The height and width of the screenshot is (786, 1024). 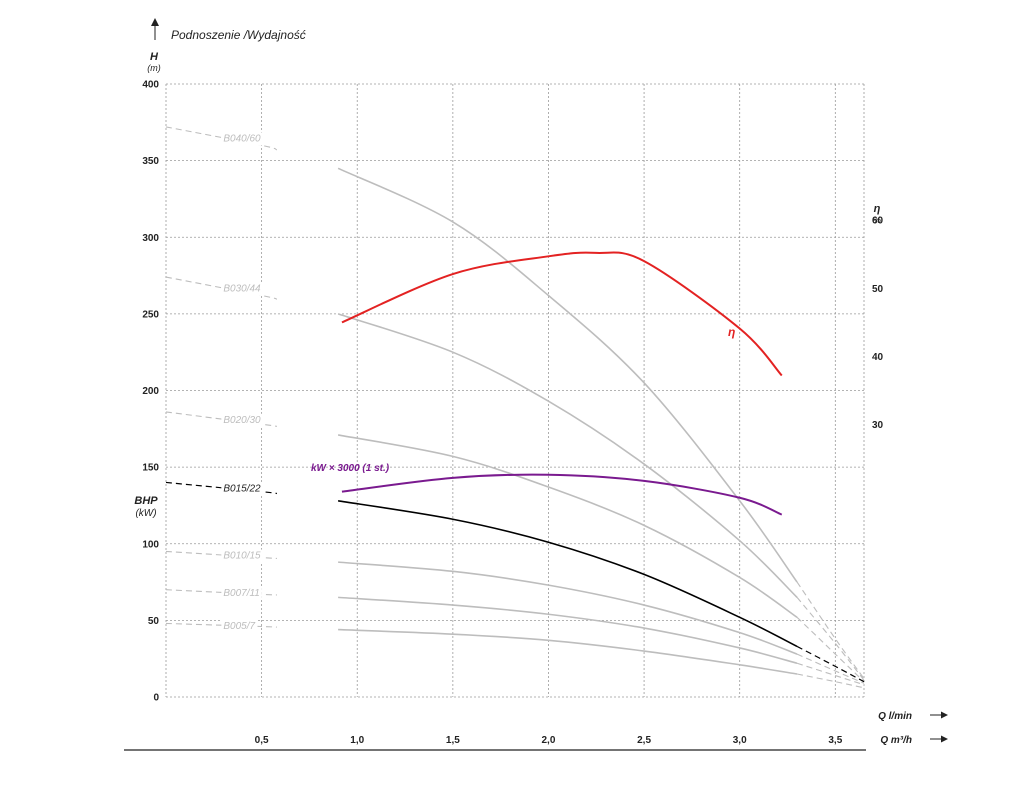 What do you see at coordinates (878, 357) in the screenshot?
I see `y-right-tick-label: 40` at bounding box center [878, 357].